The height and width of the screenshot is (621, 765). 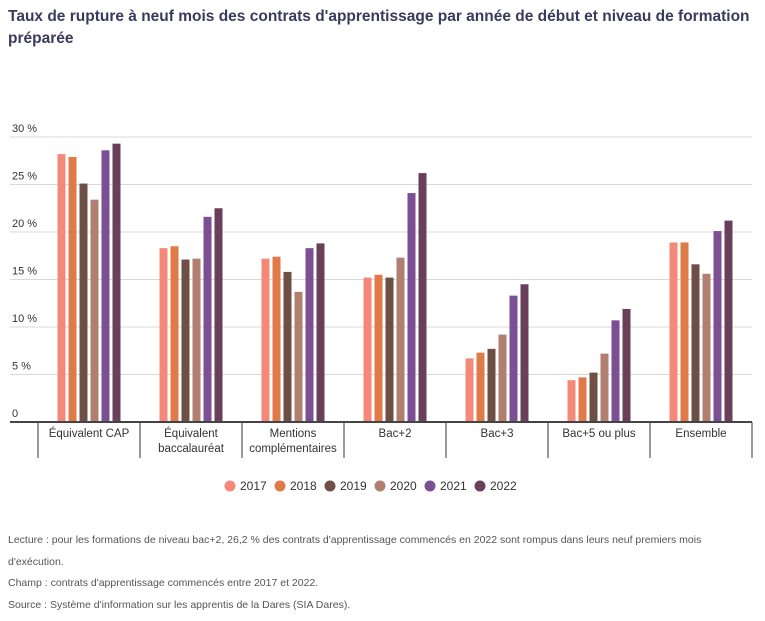 I want to click on legend-marker-2017, so click(x=230, y=486).